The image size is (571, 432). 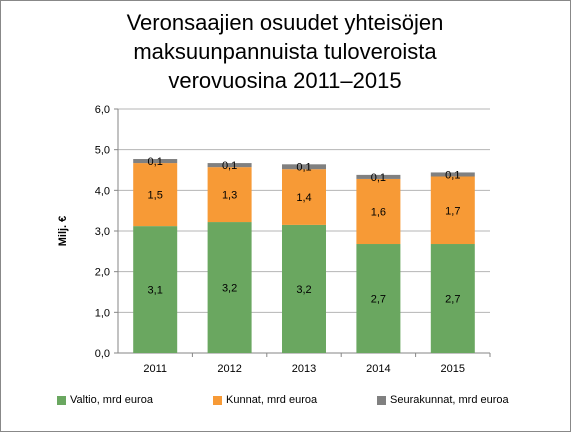 I want to click on data-label: 1,4, so click(x=303, y=198).